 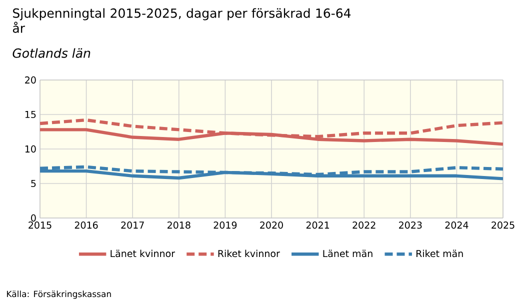 I want to click on legend-label: Länet män, so click(x=347, y=254).